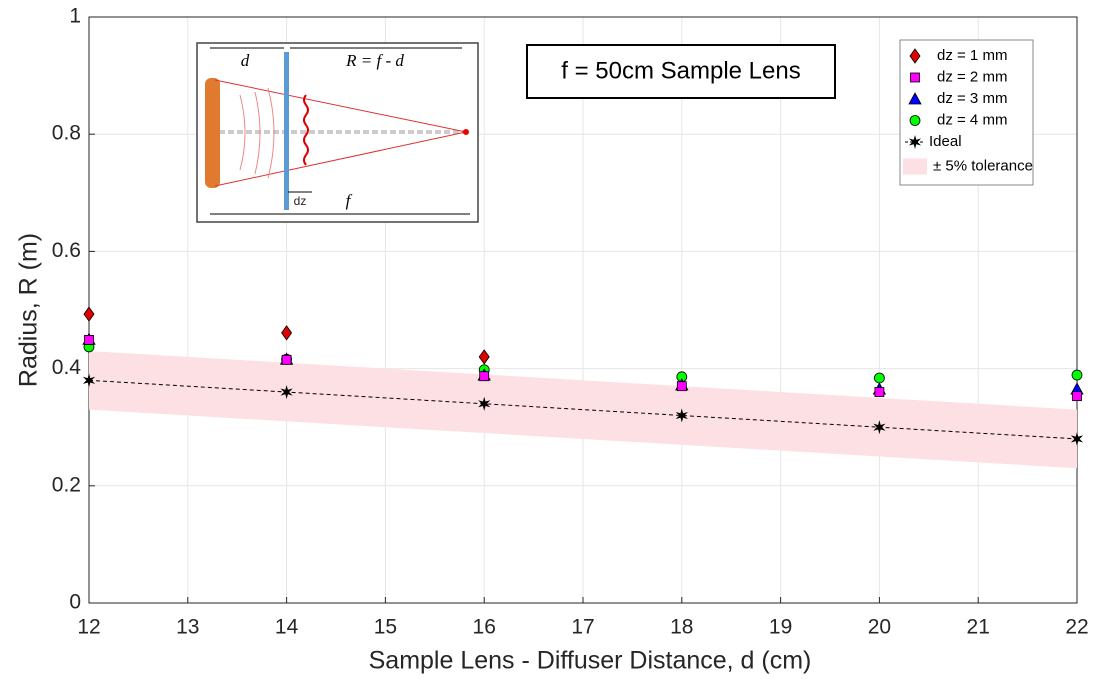 The height and width of the screenshot is (679, 1098). Describe the element at coordinates (466, 132) in the screenshot. I see `focal-point` at that location.